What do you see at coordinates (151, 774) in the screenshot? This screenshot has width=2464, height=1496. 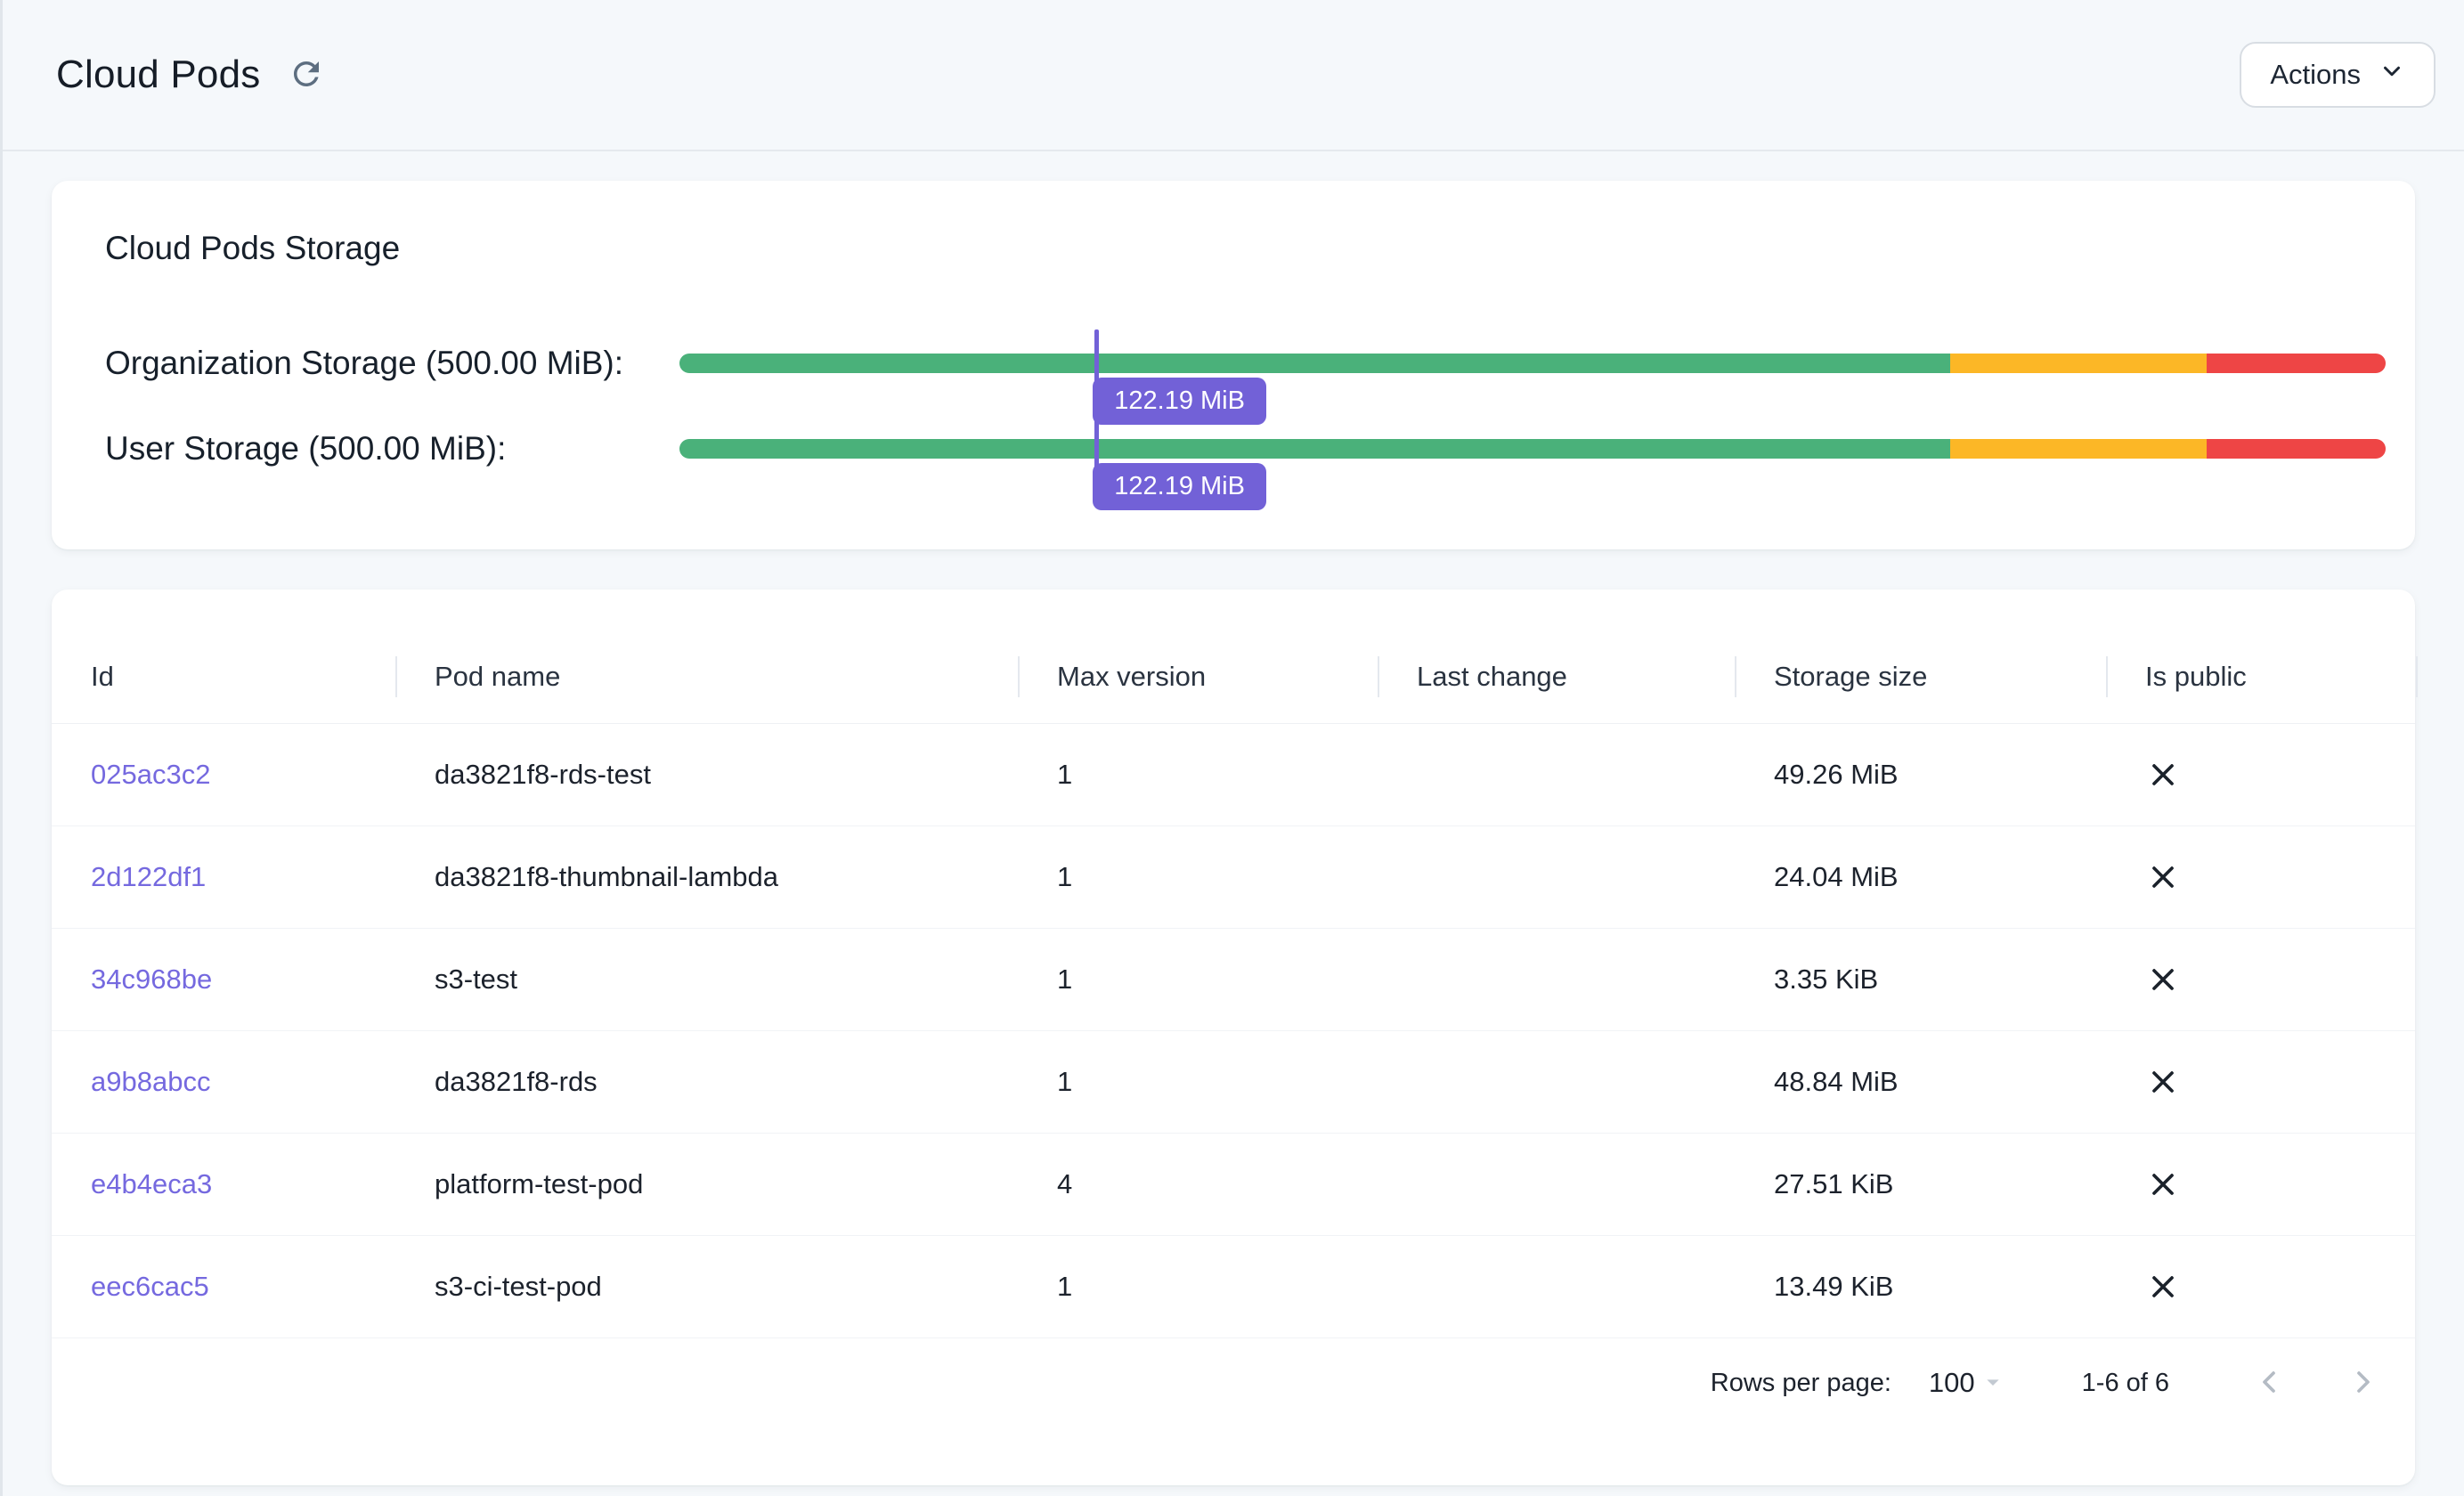 I see `pod-id-link: 025ac3c2` at bounding box center [151, 774].